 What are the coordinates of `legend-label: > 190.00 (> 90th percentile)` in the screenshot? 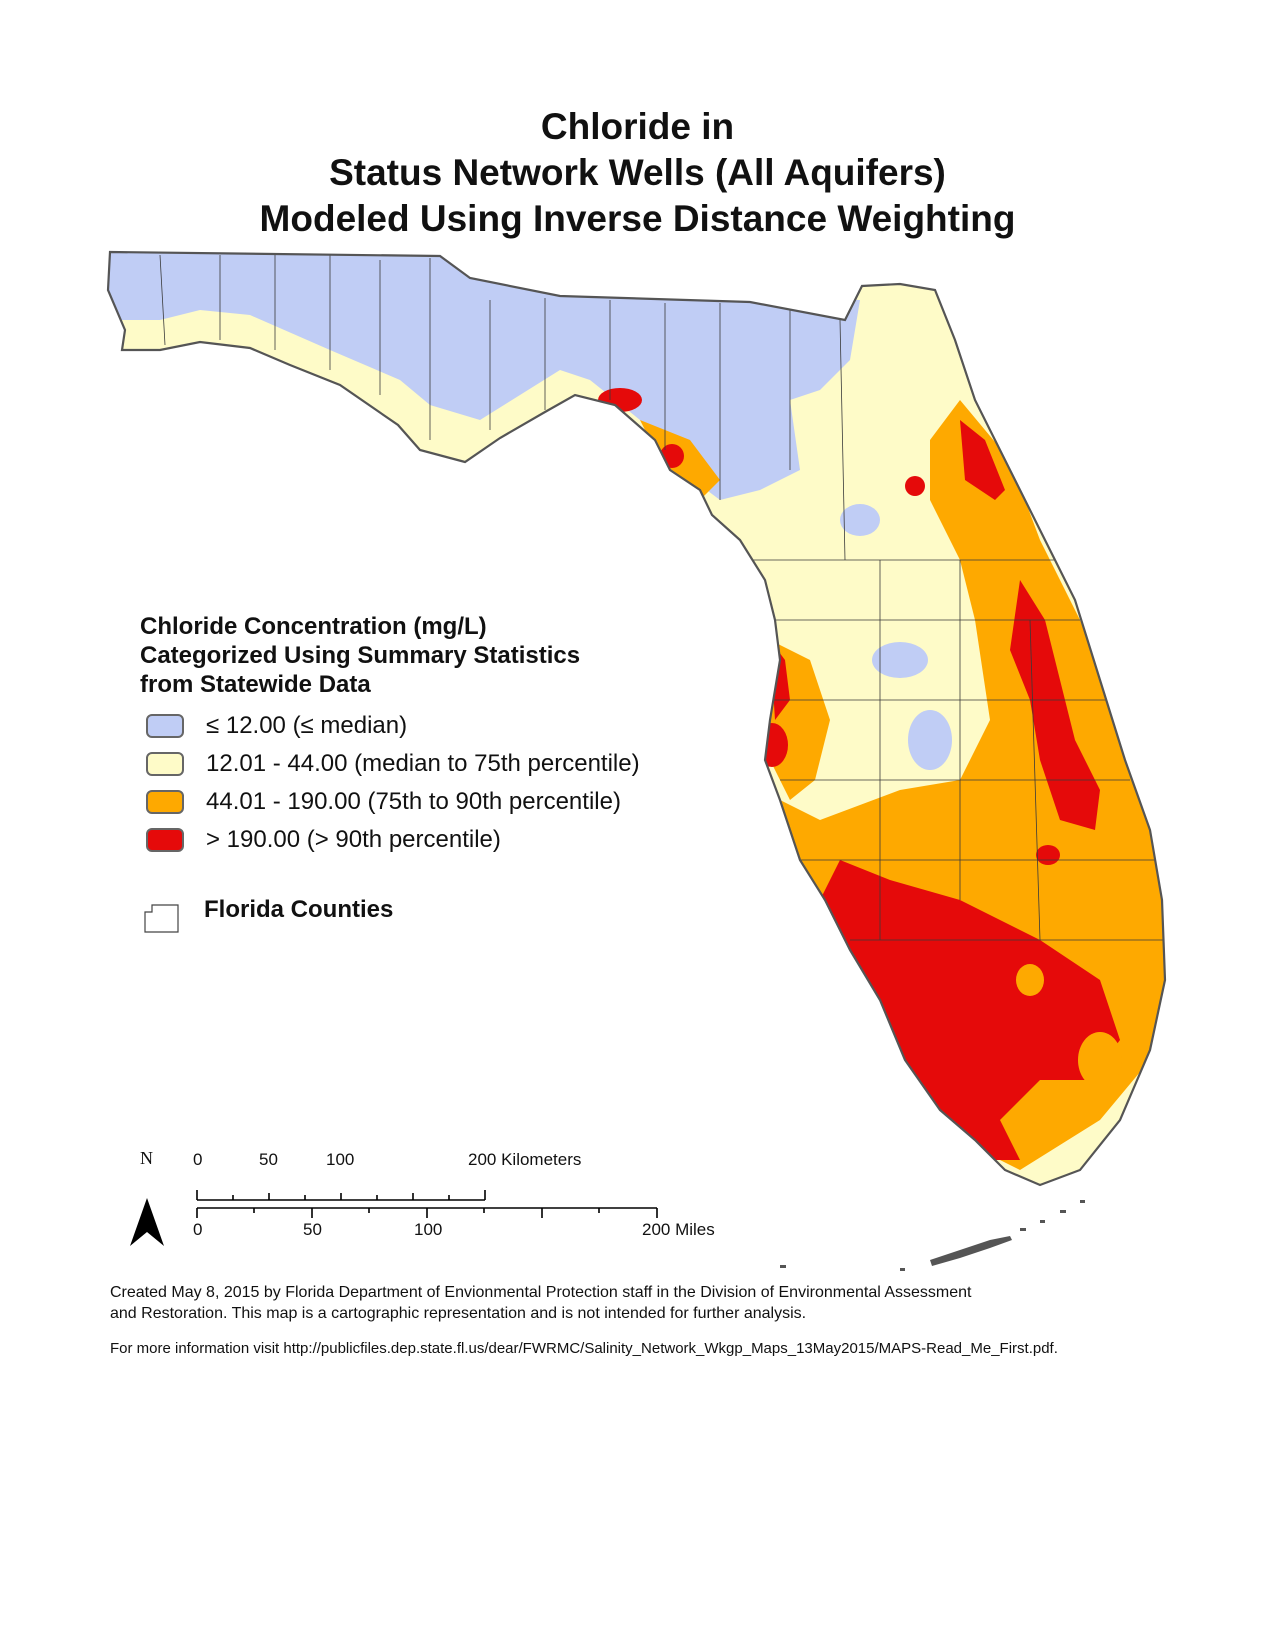 It's located at (353, 839).